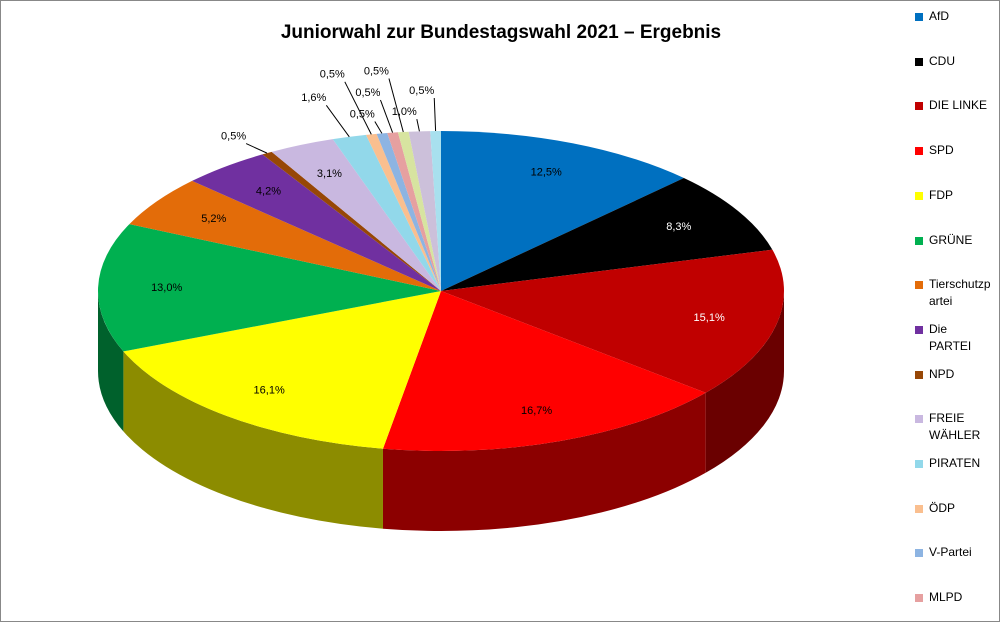 The image size is (1000, 622). What do you see at coordinates (329, 174) in the screenshot?
I see `data-label: 3,1%` at bounding box center [329, 174].